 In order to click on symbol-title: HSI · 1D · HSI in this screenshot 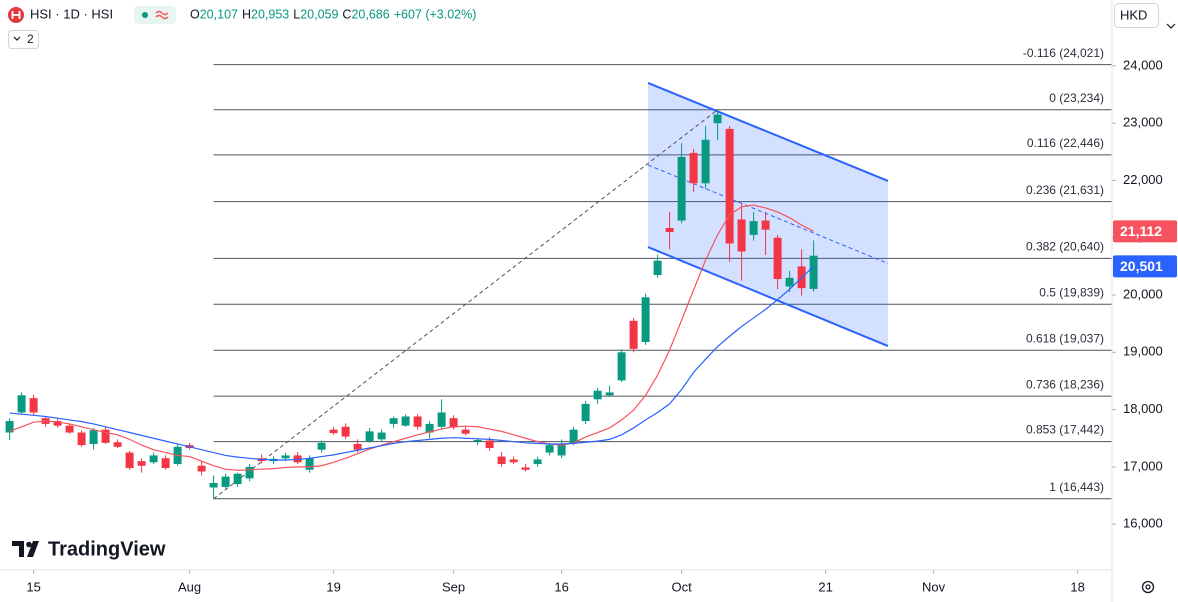, I will do `click(71, 13)`.